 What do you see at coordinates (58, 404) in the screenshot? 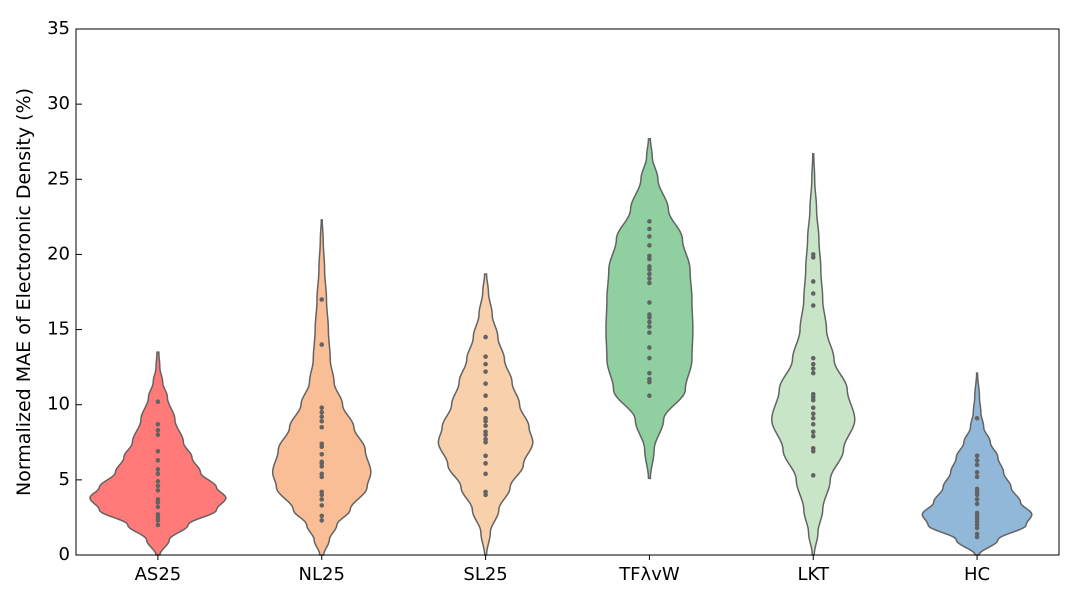
I see `y-tick-label: 10` at bounding box center [58, 404].